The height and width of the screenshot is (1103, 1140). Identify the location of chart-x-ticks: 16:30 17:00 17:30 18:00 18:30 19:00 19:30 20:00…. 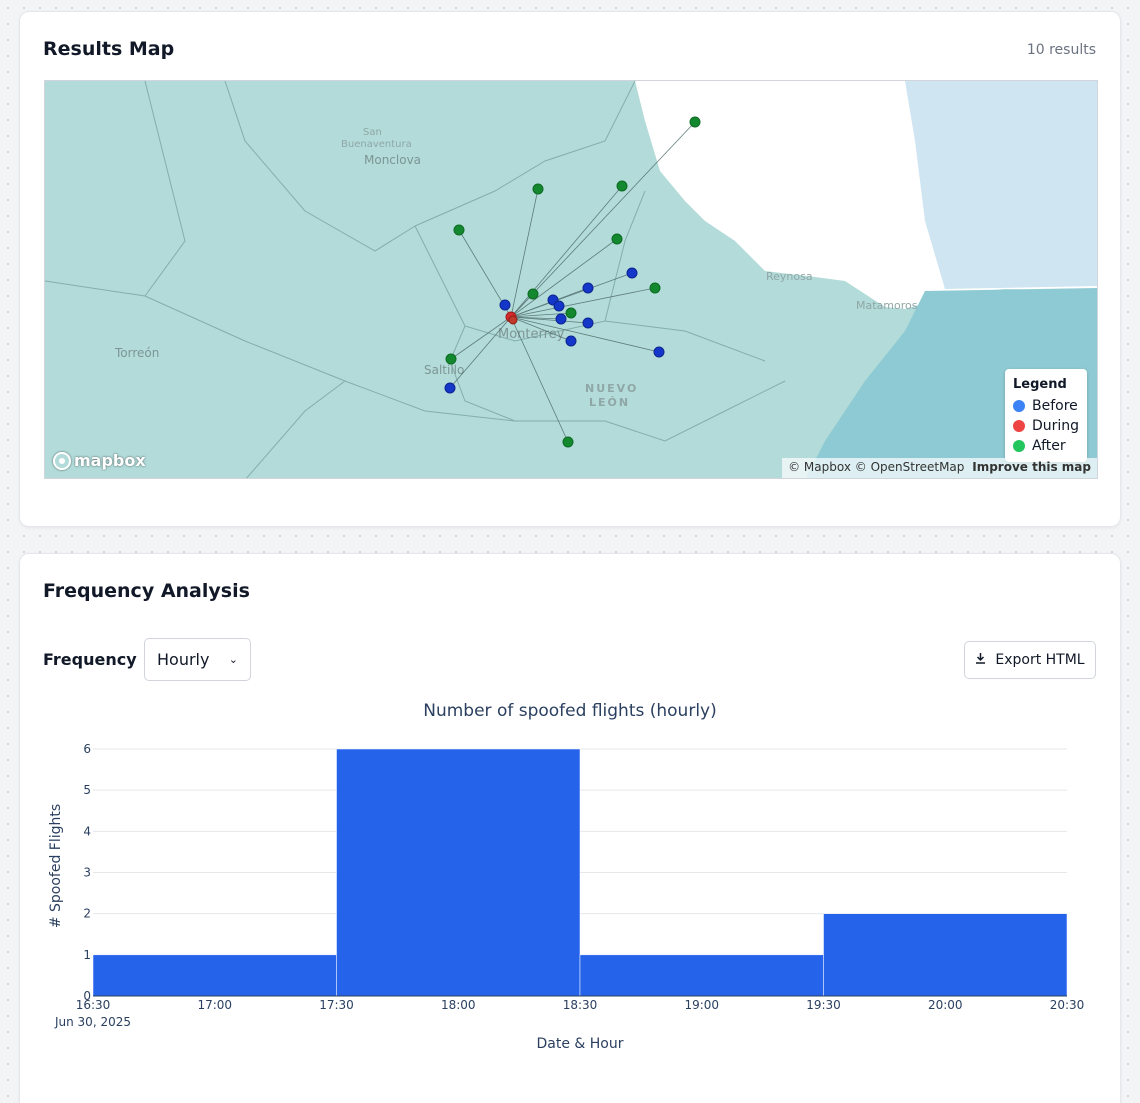
(580, 1005).